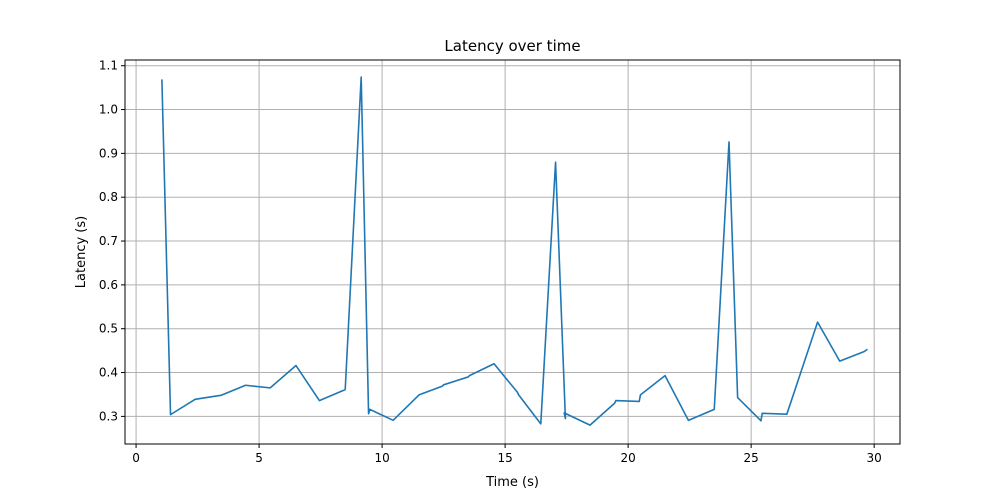  I want to click on y-tick-label: 1.1, so click(108, 66).